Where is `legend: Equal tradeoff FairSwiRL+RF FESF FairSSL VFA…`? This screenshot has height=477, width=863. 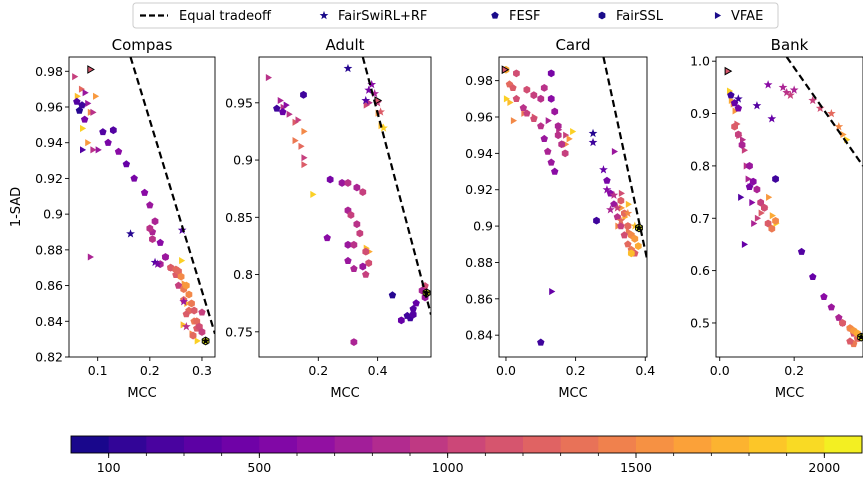 legend: Equal tradeoff FairSwiRL+RF FESF FairSSL VFA… is located at coordinates (455, 15).